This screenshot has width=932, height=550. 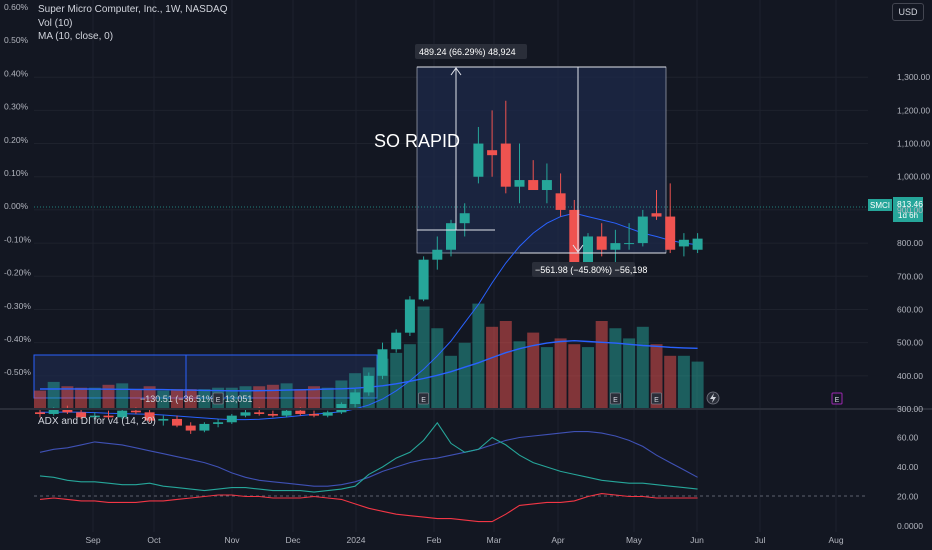 What do you see at coordinates (196, 399) in the screenshot?
I see `measure-left-label: −130.51 (−36.51%) −13,051` at bounding box center [196, 399].